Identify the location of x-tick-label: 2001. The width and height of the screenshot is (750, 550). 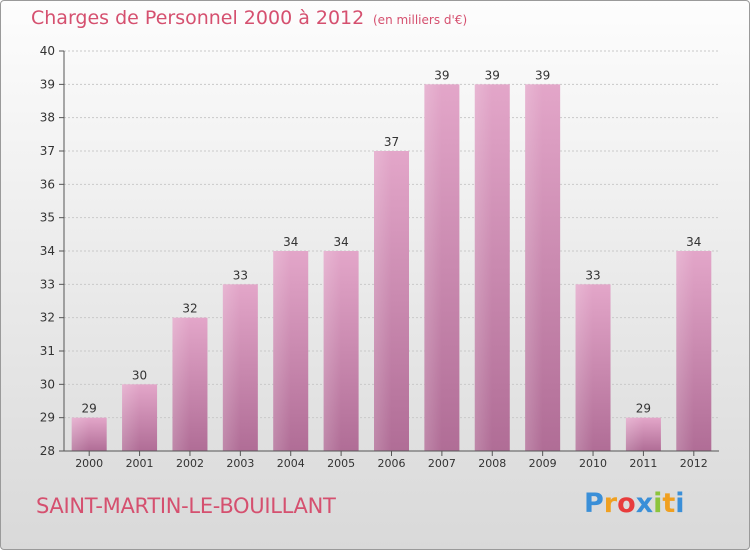
(140, 463).